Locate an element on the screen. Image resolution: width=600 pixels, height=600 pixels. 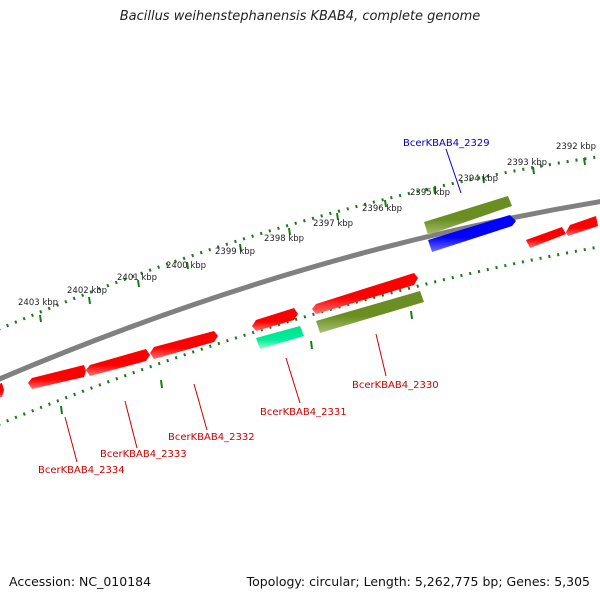
gene-label-2331: BcerKBAB4_2331 is located at coordinates (303, 412).